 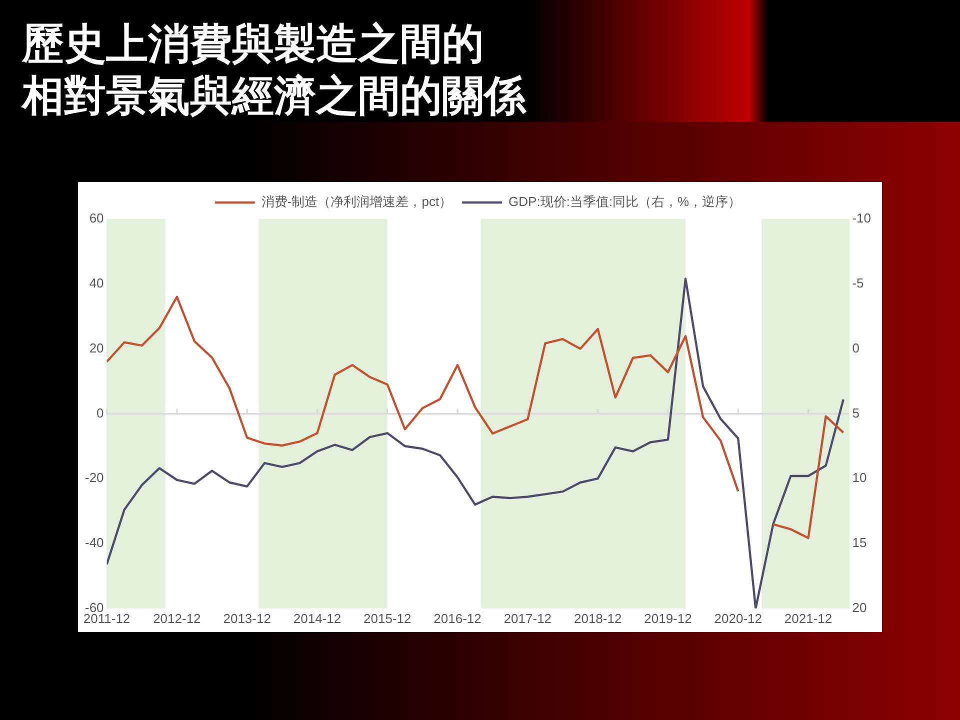 What do you see at coordinates (856, 348) in the screenshot?
I see `y2-tick-label: 0` at bounding box center [856, 348].